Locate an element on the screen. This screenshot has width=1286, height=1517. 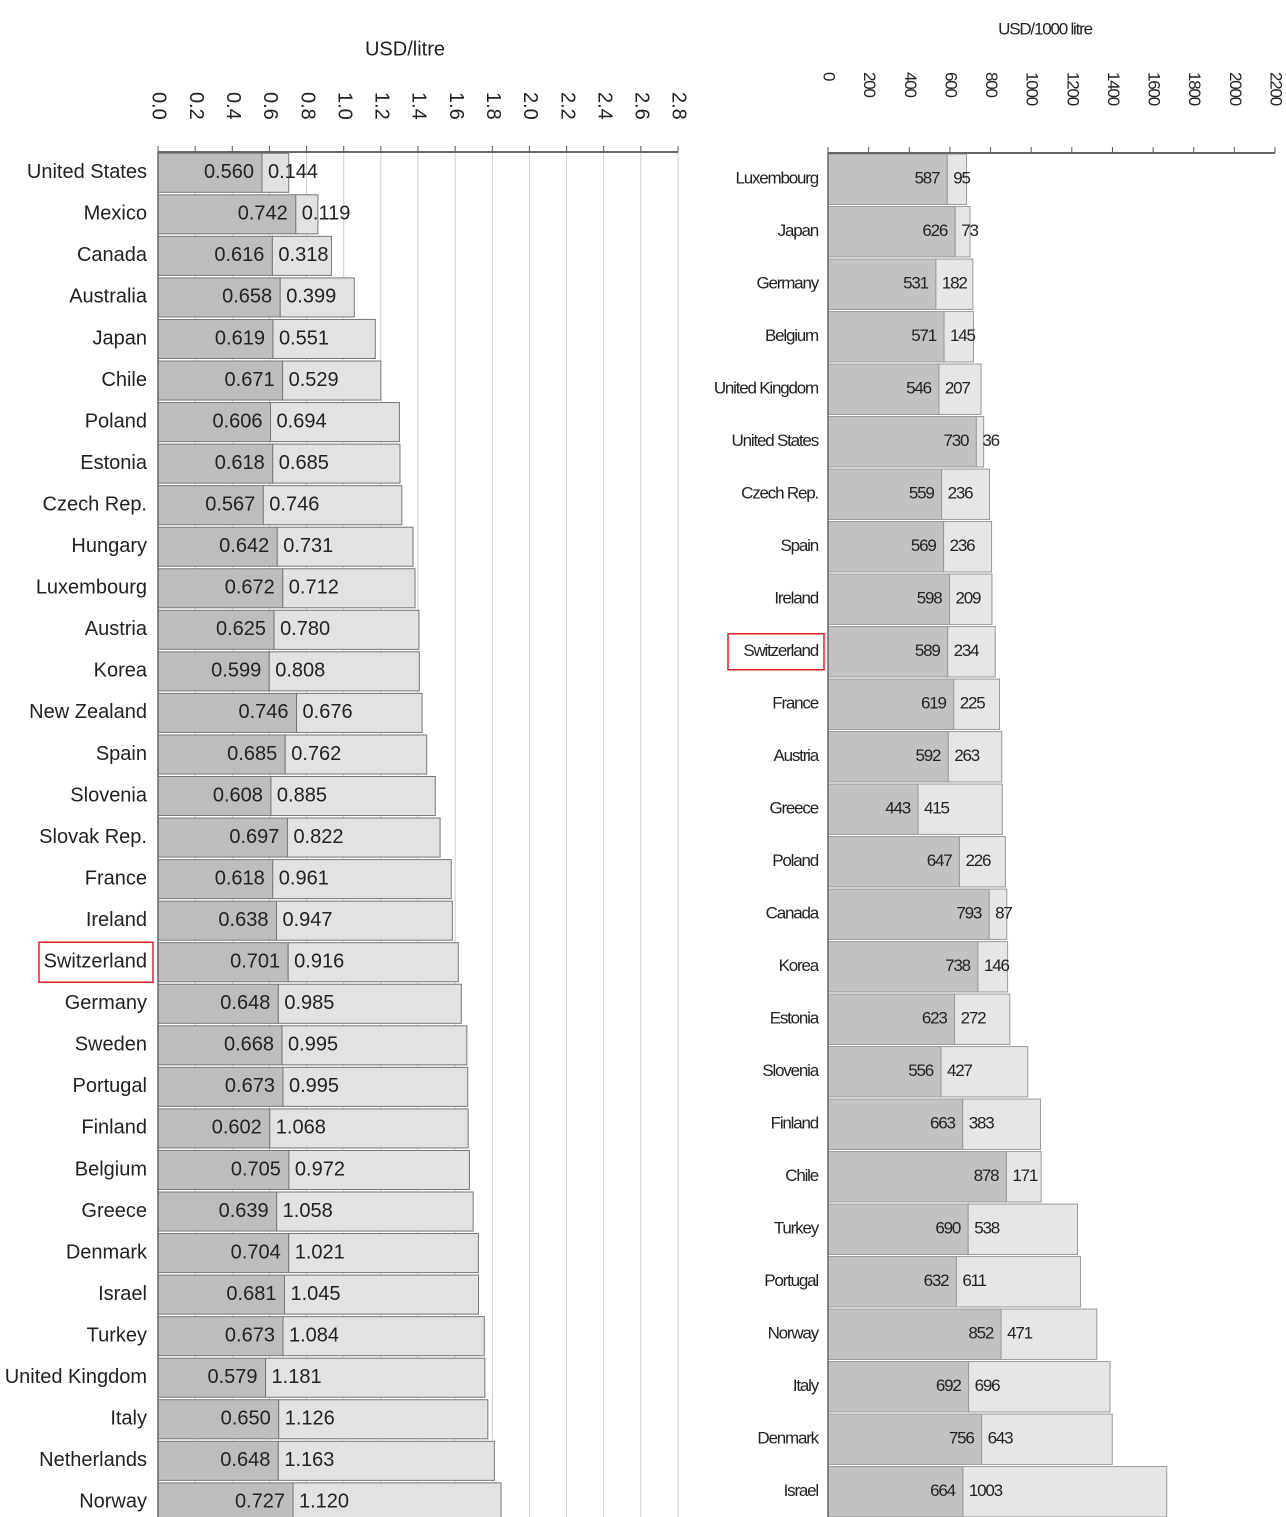
value-label: 0.648 is located at coordinates (245, 1003).